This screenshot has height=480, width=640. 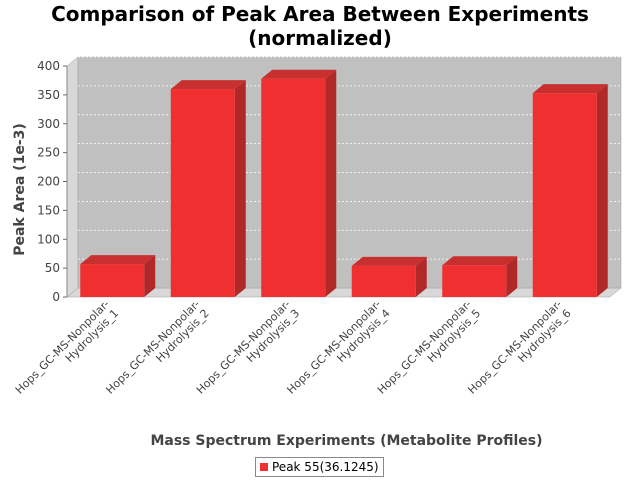 I want to click on y-tick-label: 300, so click(x=48, y=124).